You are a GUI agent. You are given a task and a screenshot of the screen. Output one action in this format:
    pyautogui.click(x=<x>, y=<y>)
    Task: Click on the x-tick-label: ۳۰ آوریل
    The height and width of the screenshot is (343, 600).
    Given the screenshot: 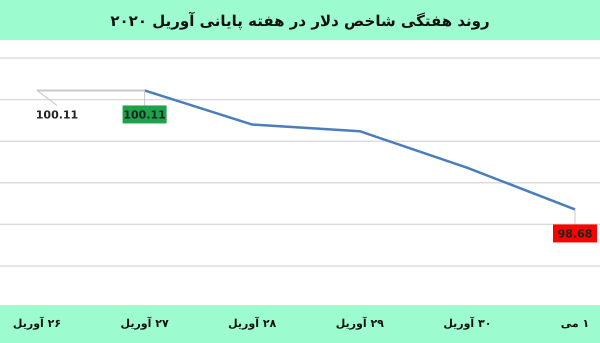 What is the action you would take?
    pyautogui.click(x=467, y=323)
    